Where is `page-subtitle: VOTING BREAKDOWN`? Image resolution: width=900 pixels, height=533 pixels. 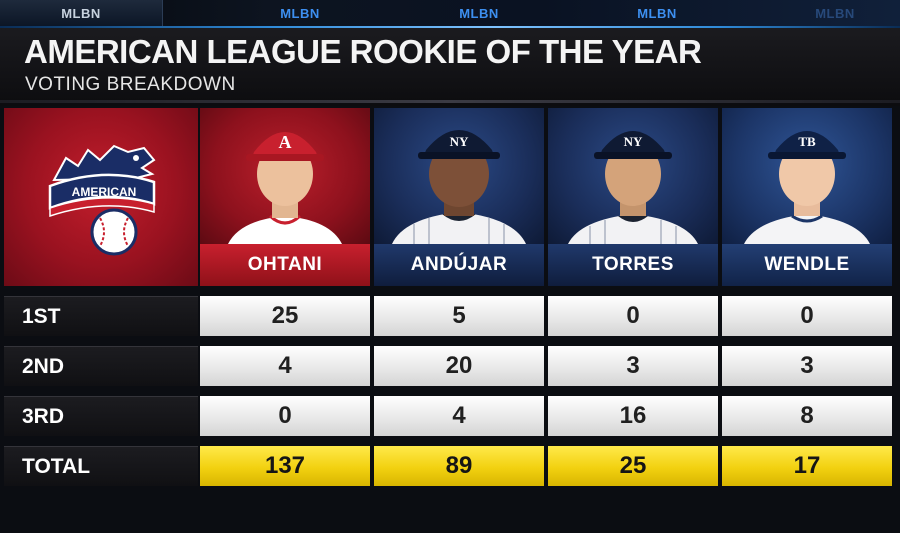
page-subtitle: VOTING BREAKDOWN is located at coordinates (130, 84).